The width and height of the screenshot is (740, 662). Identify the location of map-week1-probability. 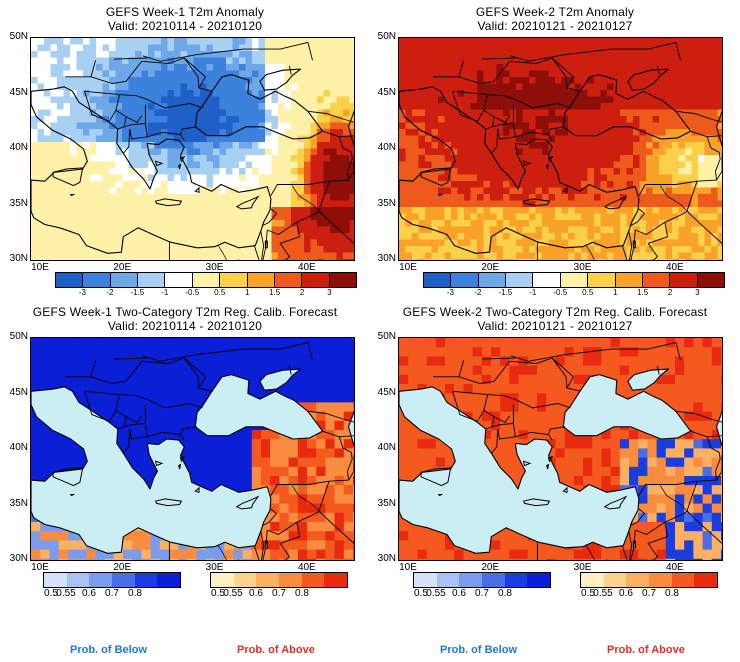
(192, 449).